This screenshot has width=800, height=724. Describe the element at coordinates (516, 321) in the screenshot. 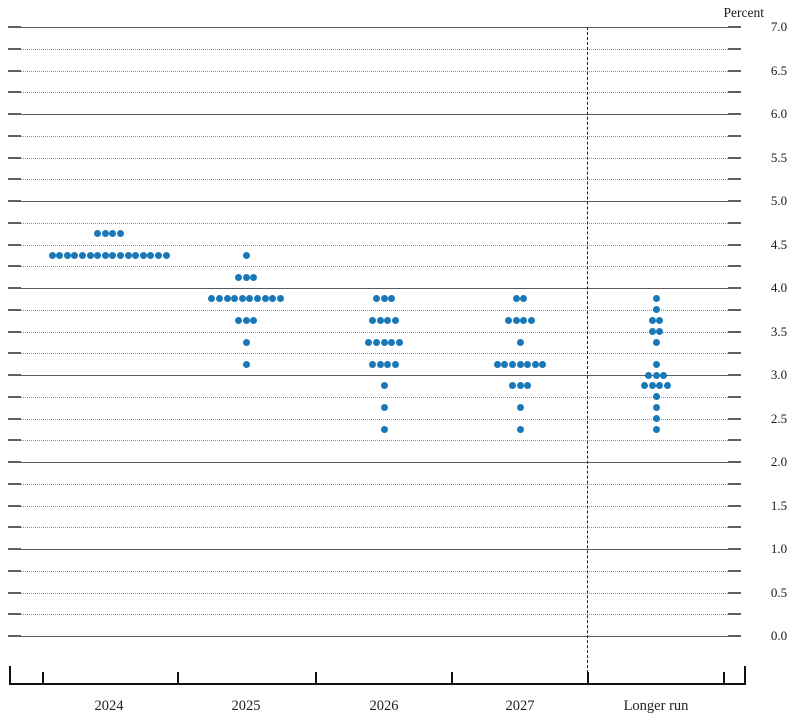

I see `projection-dot-2027-3.625` at that location.